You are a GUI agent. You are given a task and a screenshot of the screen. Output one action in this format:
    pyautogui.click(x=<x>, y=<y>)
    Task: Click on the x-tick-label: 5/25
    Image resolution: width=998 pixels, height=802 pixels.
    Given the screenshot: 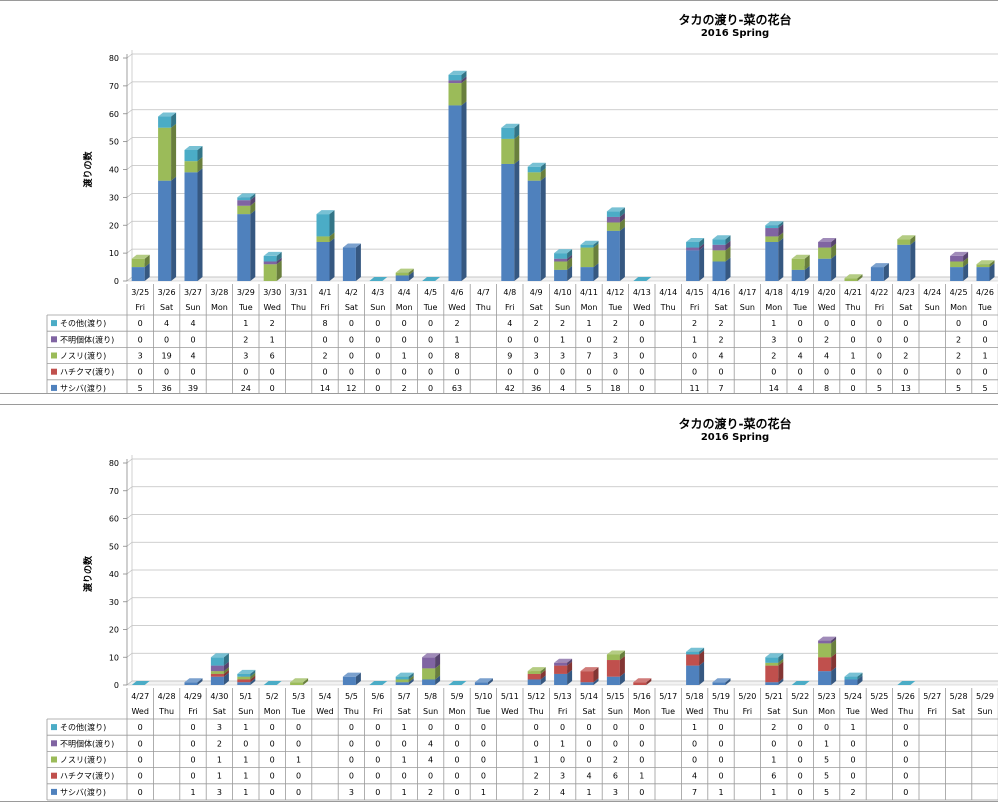 What is the action you would take?
    pyautogui.click(x=879, y=696)
    